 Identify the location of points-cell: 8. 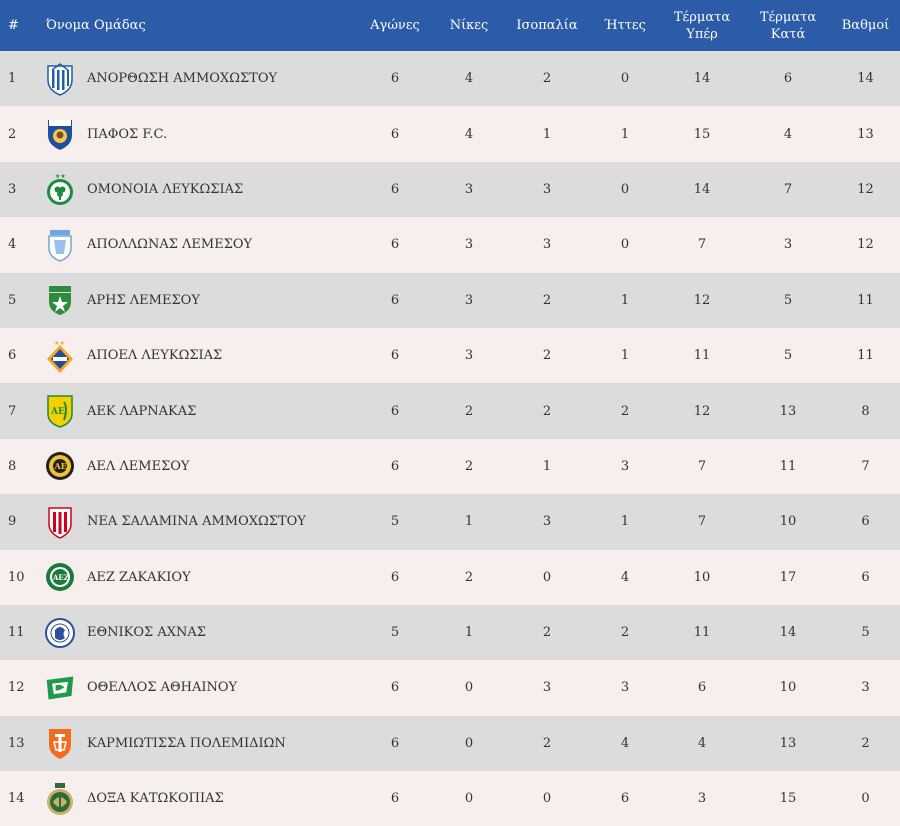
(865, 411).